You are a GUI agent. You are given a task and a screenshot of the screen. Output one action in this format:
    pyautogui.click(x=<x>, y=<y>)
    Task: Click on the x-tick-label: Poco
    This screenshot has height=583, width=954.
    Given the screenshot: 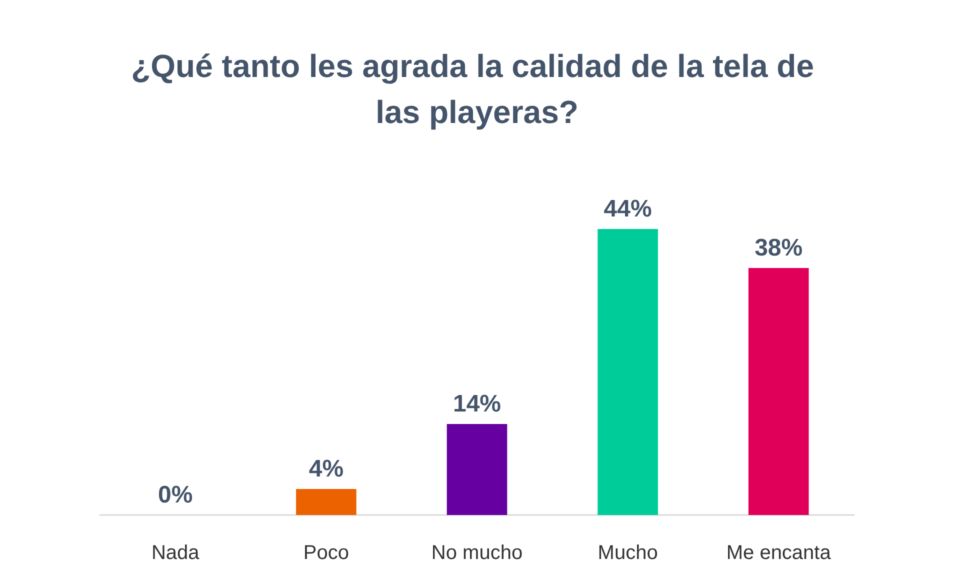 What is the action you would take?
    pyautogui.click(x=326, y=553)
    